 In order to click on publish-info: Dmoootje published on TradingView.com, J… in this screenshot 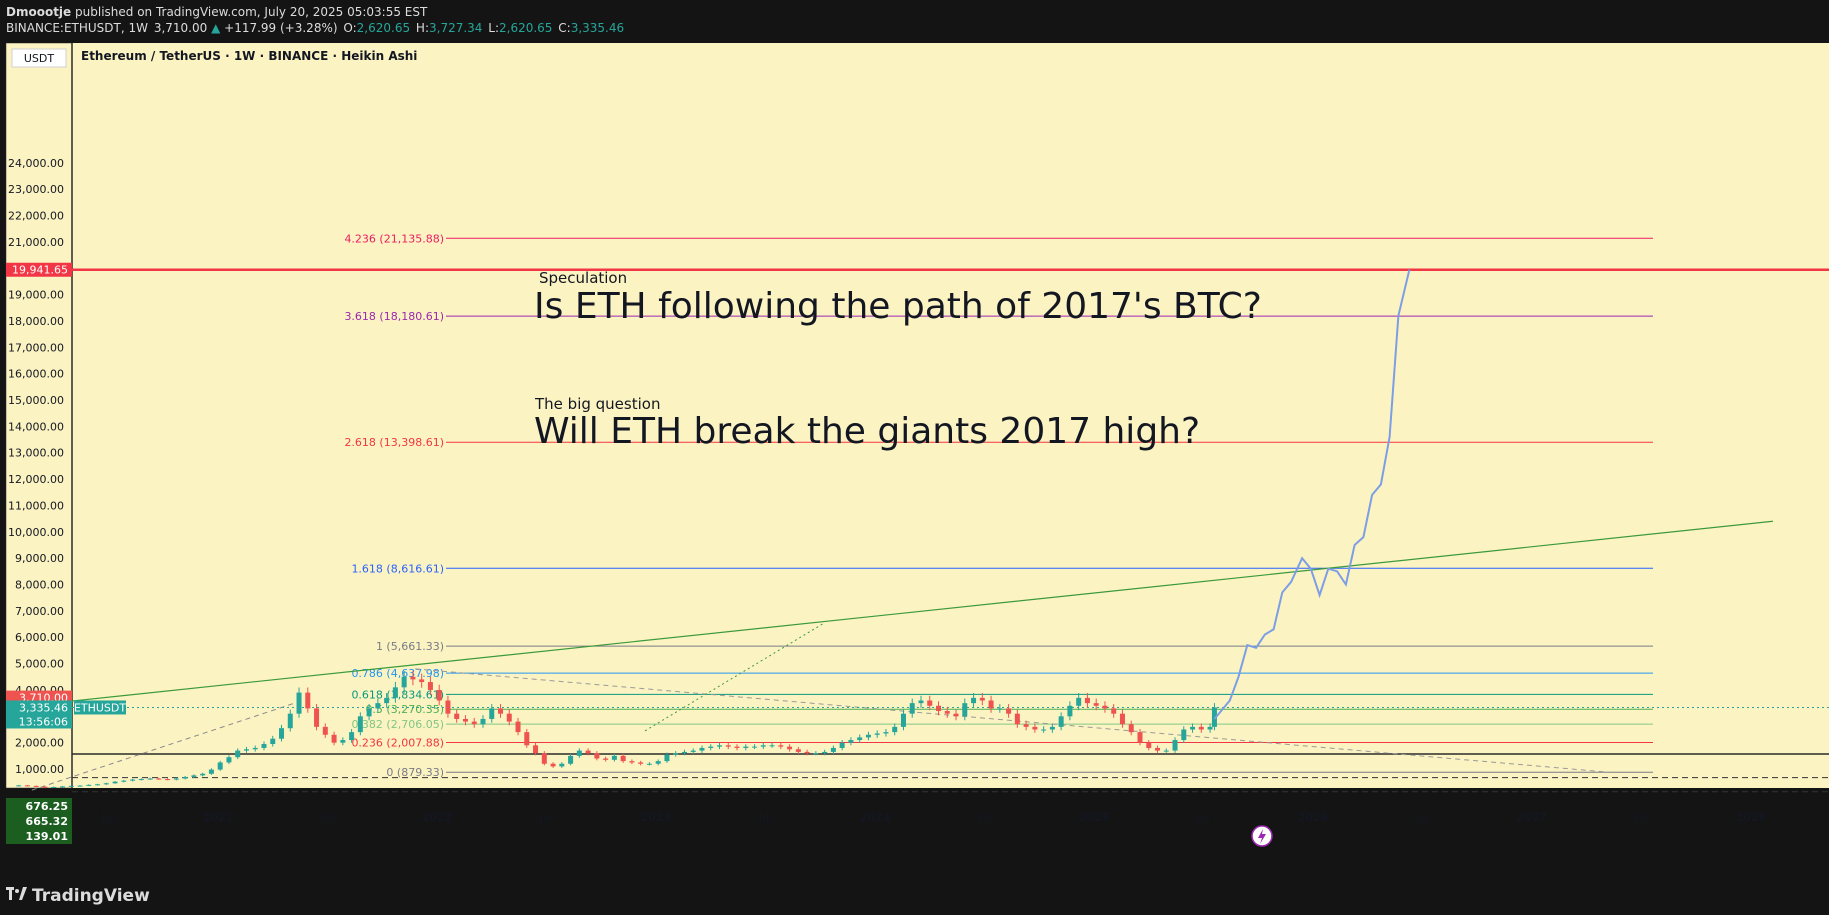, I will do `click(216, 12)`.